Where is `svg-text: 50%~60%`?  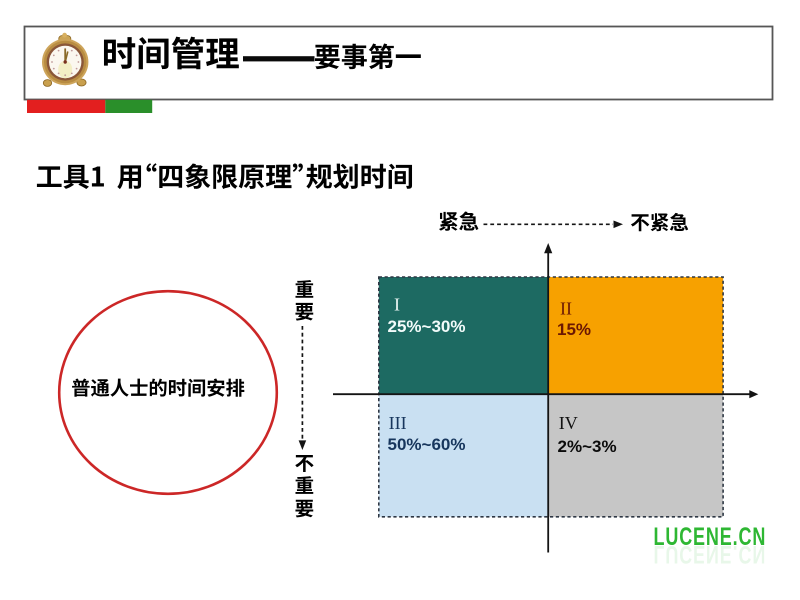 svg-text: 50%~60% is located at coordinates (427, 444).